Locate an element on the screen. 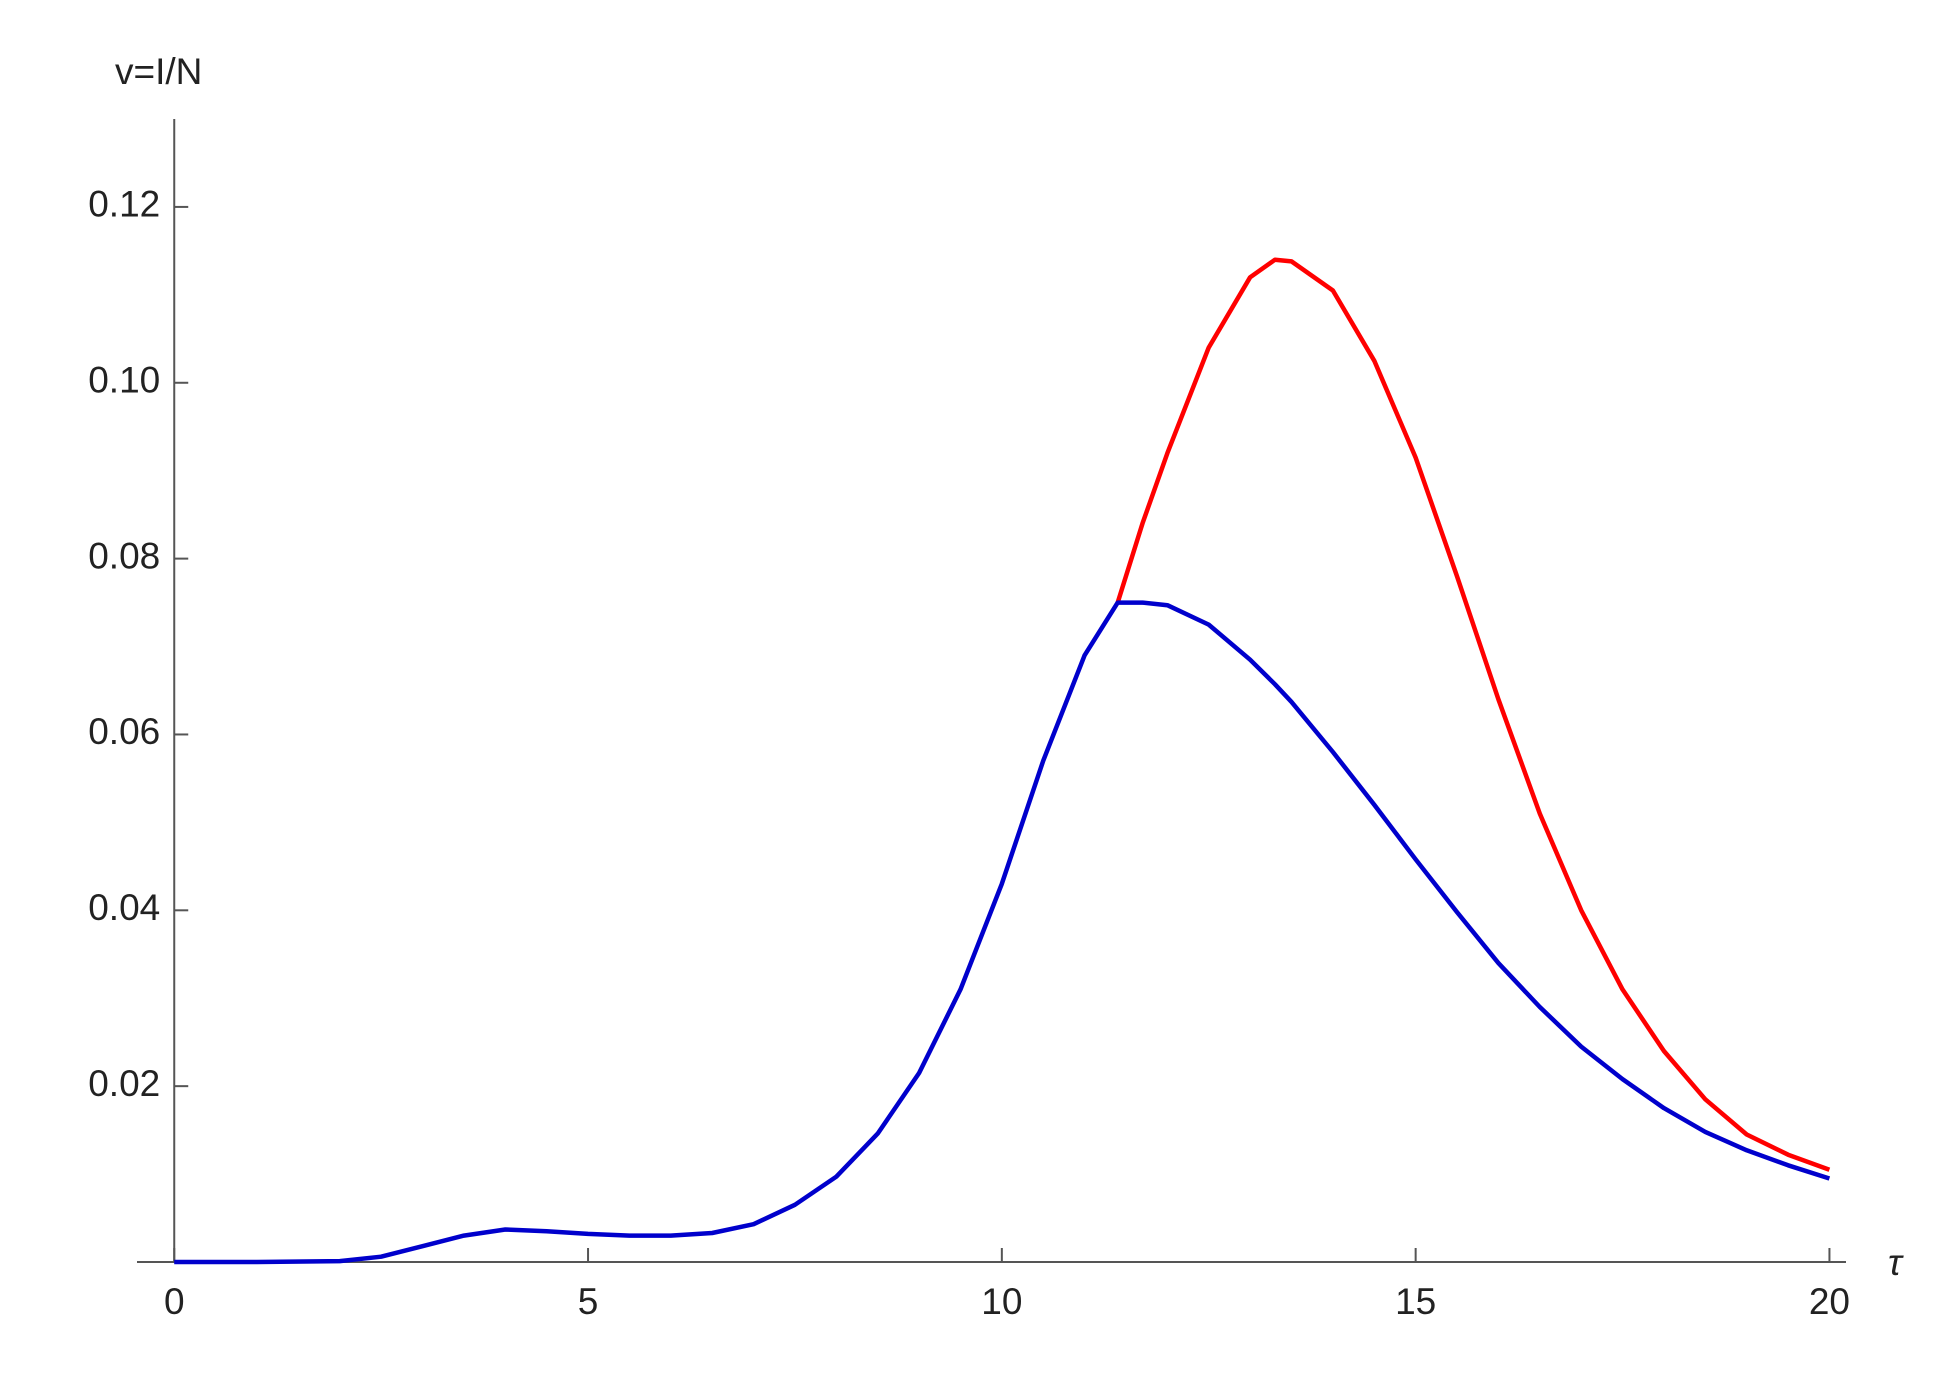  y-tick-label: 0.02 is located at coordinates (124, 1083).